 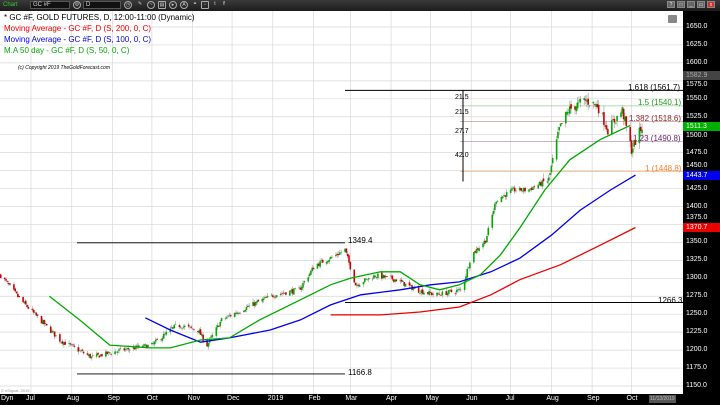 I want to click on range-label-1: 21.5, so click(x=462, y=97).